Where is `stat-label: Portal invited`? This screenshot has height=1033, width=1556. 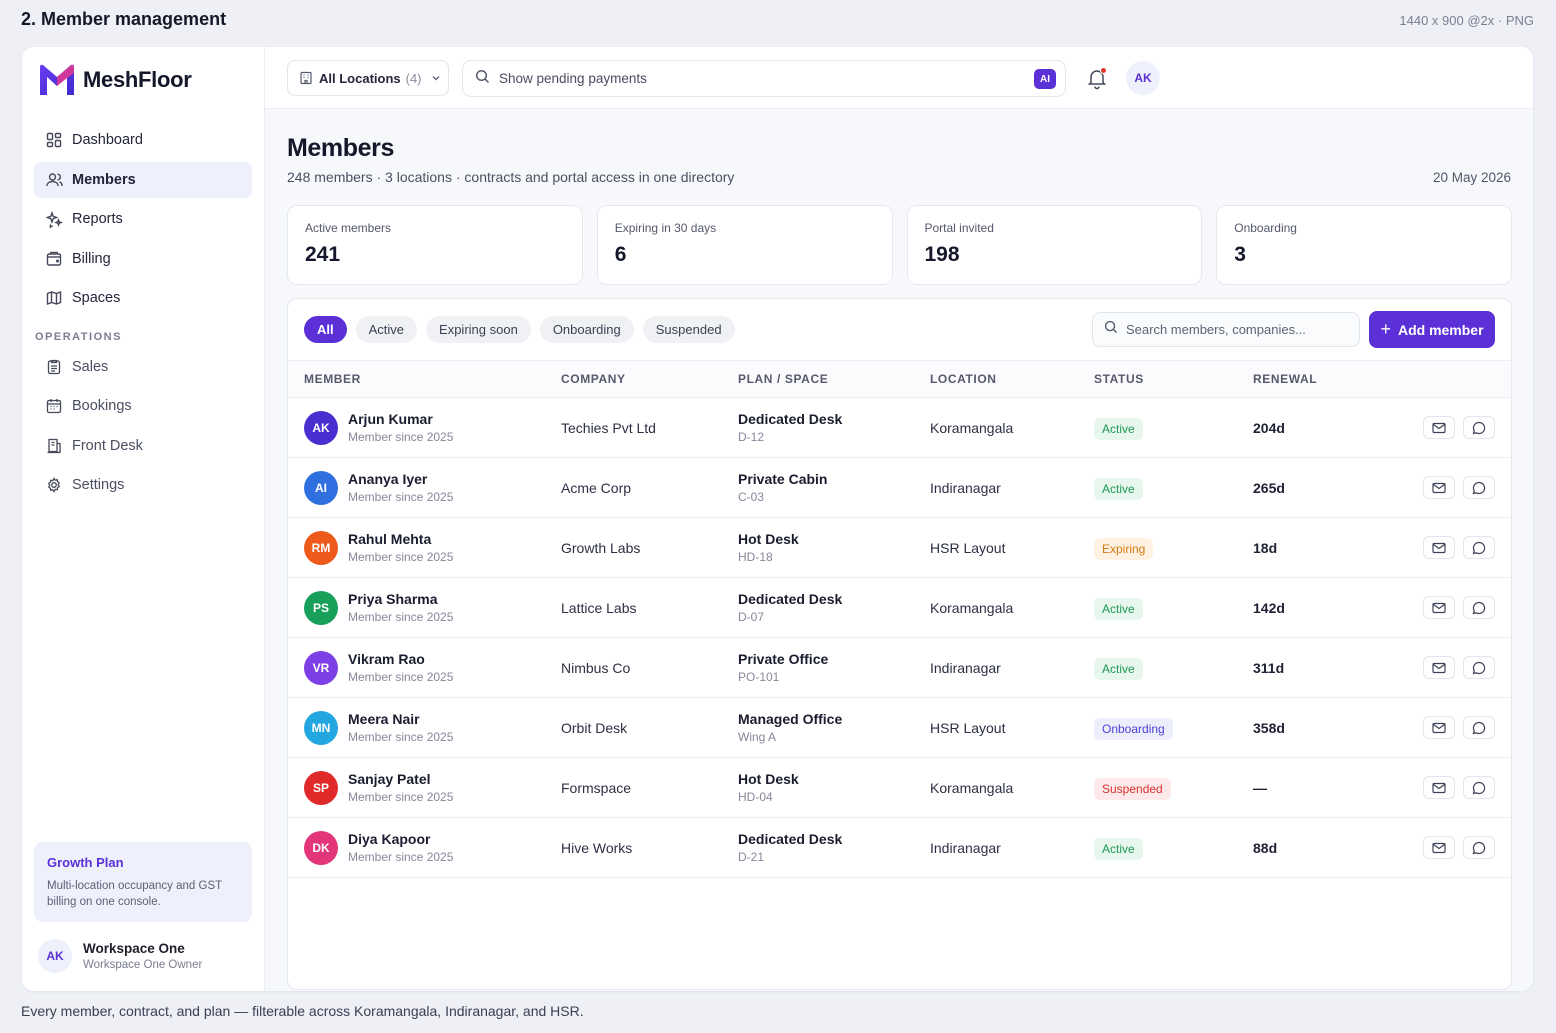
stat-label: Portal invited is located at coordinates (959, 228).